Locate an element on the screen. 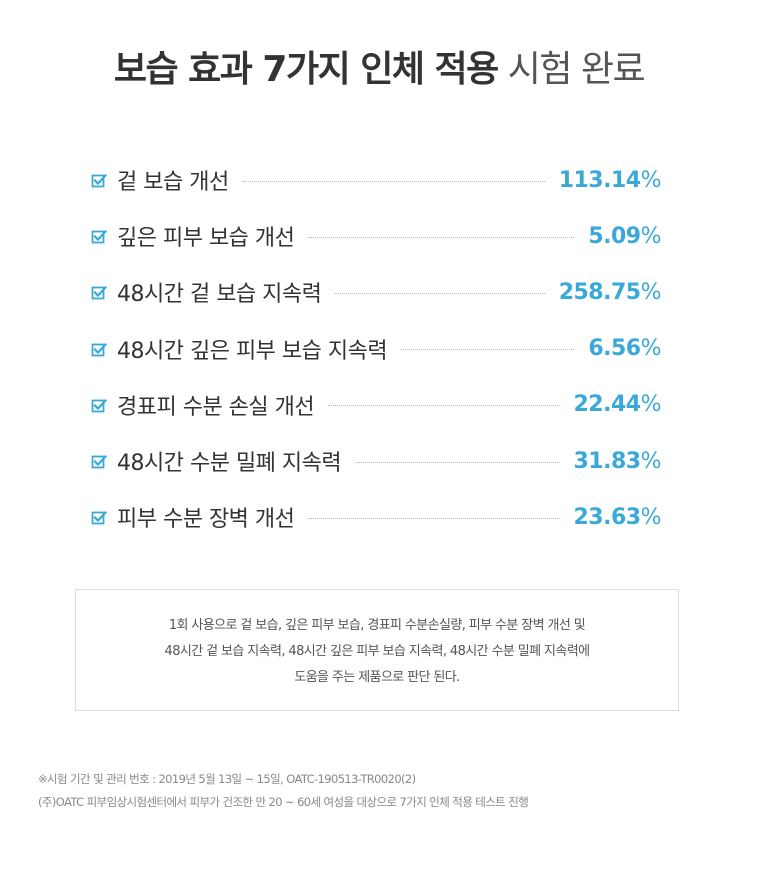  page-title: 보습 효과 7가지 인체 적용 시험 완료 is located at coordinates (379, 70).